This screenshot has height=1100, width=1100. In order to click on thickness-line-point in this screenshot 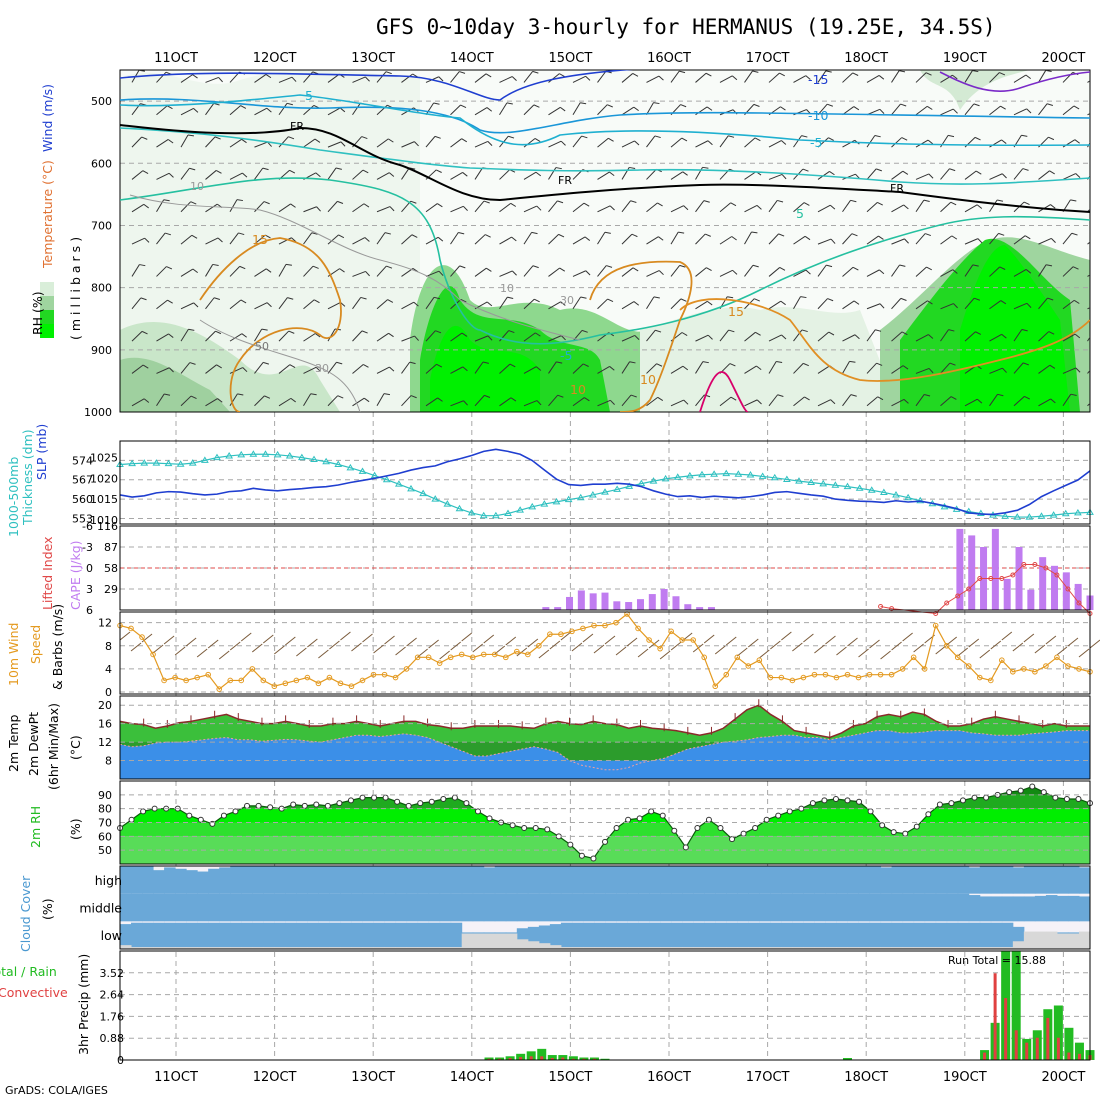, I will do `click(847, 486)`.